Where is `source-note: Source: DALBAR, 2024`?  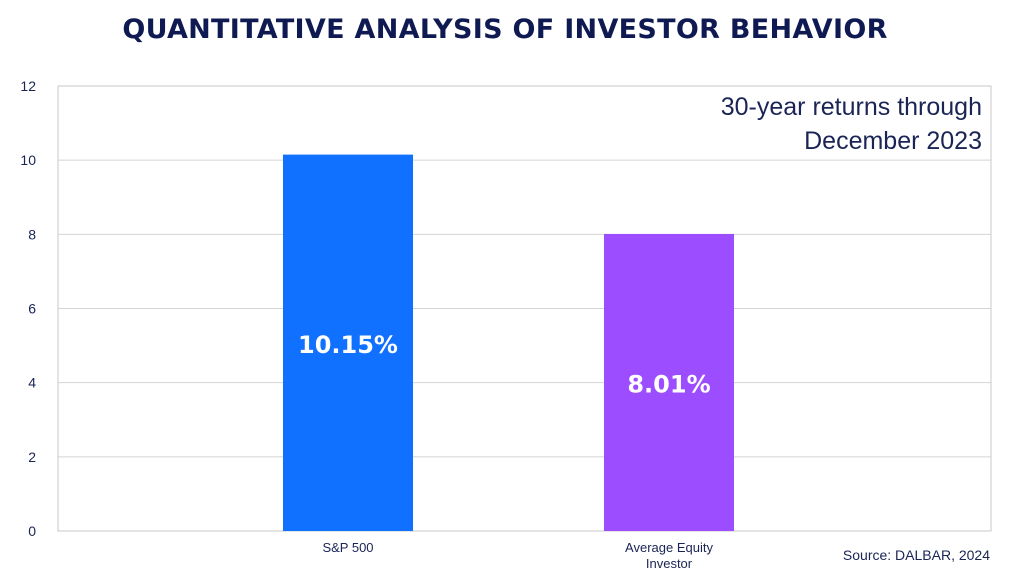 source-note: Source: DALBAR, 2024 is located at coordinates (916, 555).